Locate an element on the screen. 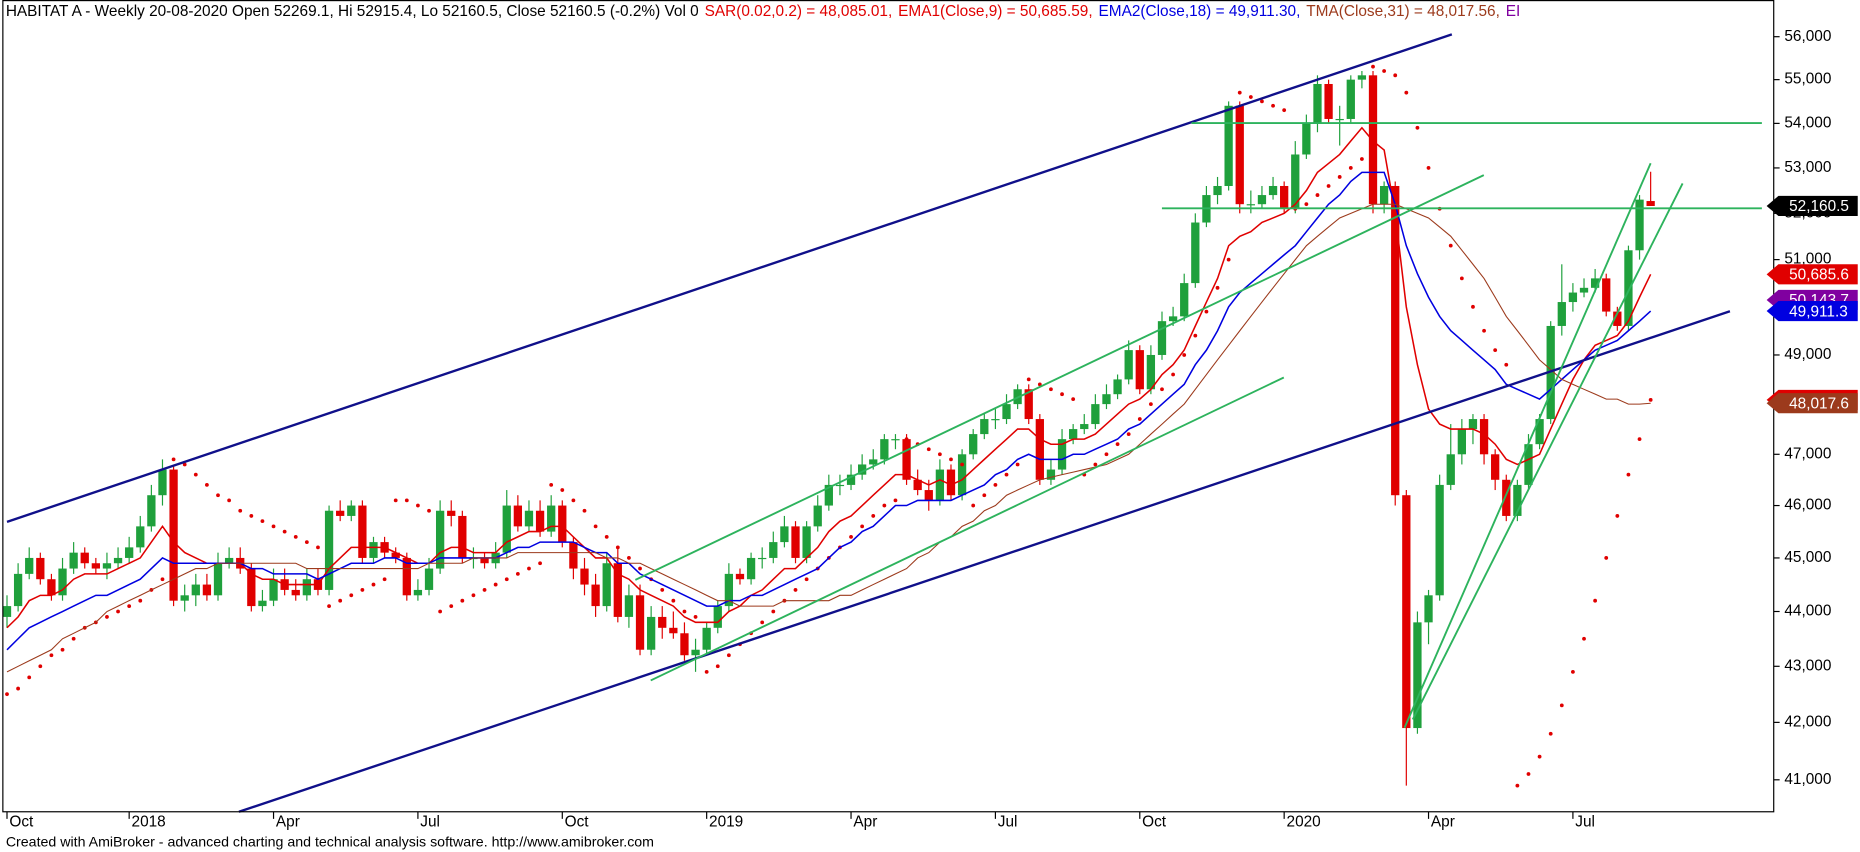 This screenshot has width=1860, height=852. price-tag: 50,685.6 is located at coordinates (1812, 274).